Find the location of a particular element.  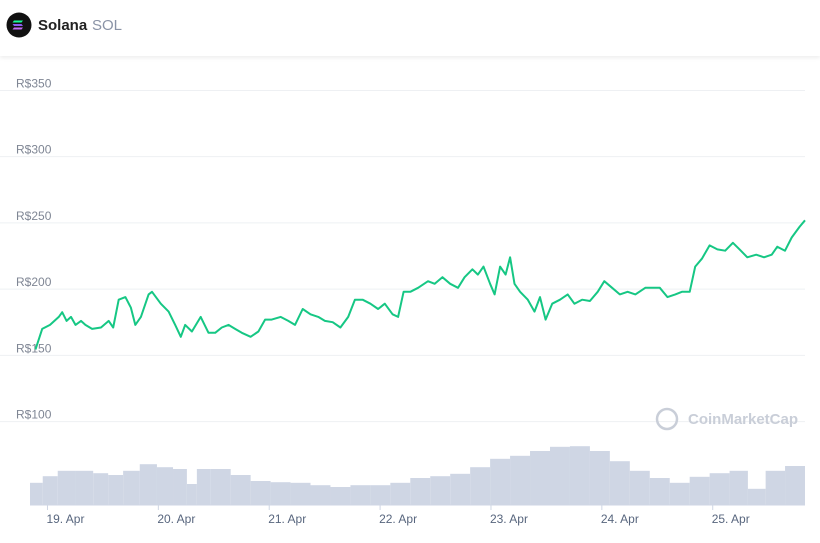

coin-symbol: SOL is located at coordinates (107, 25).